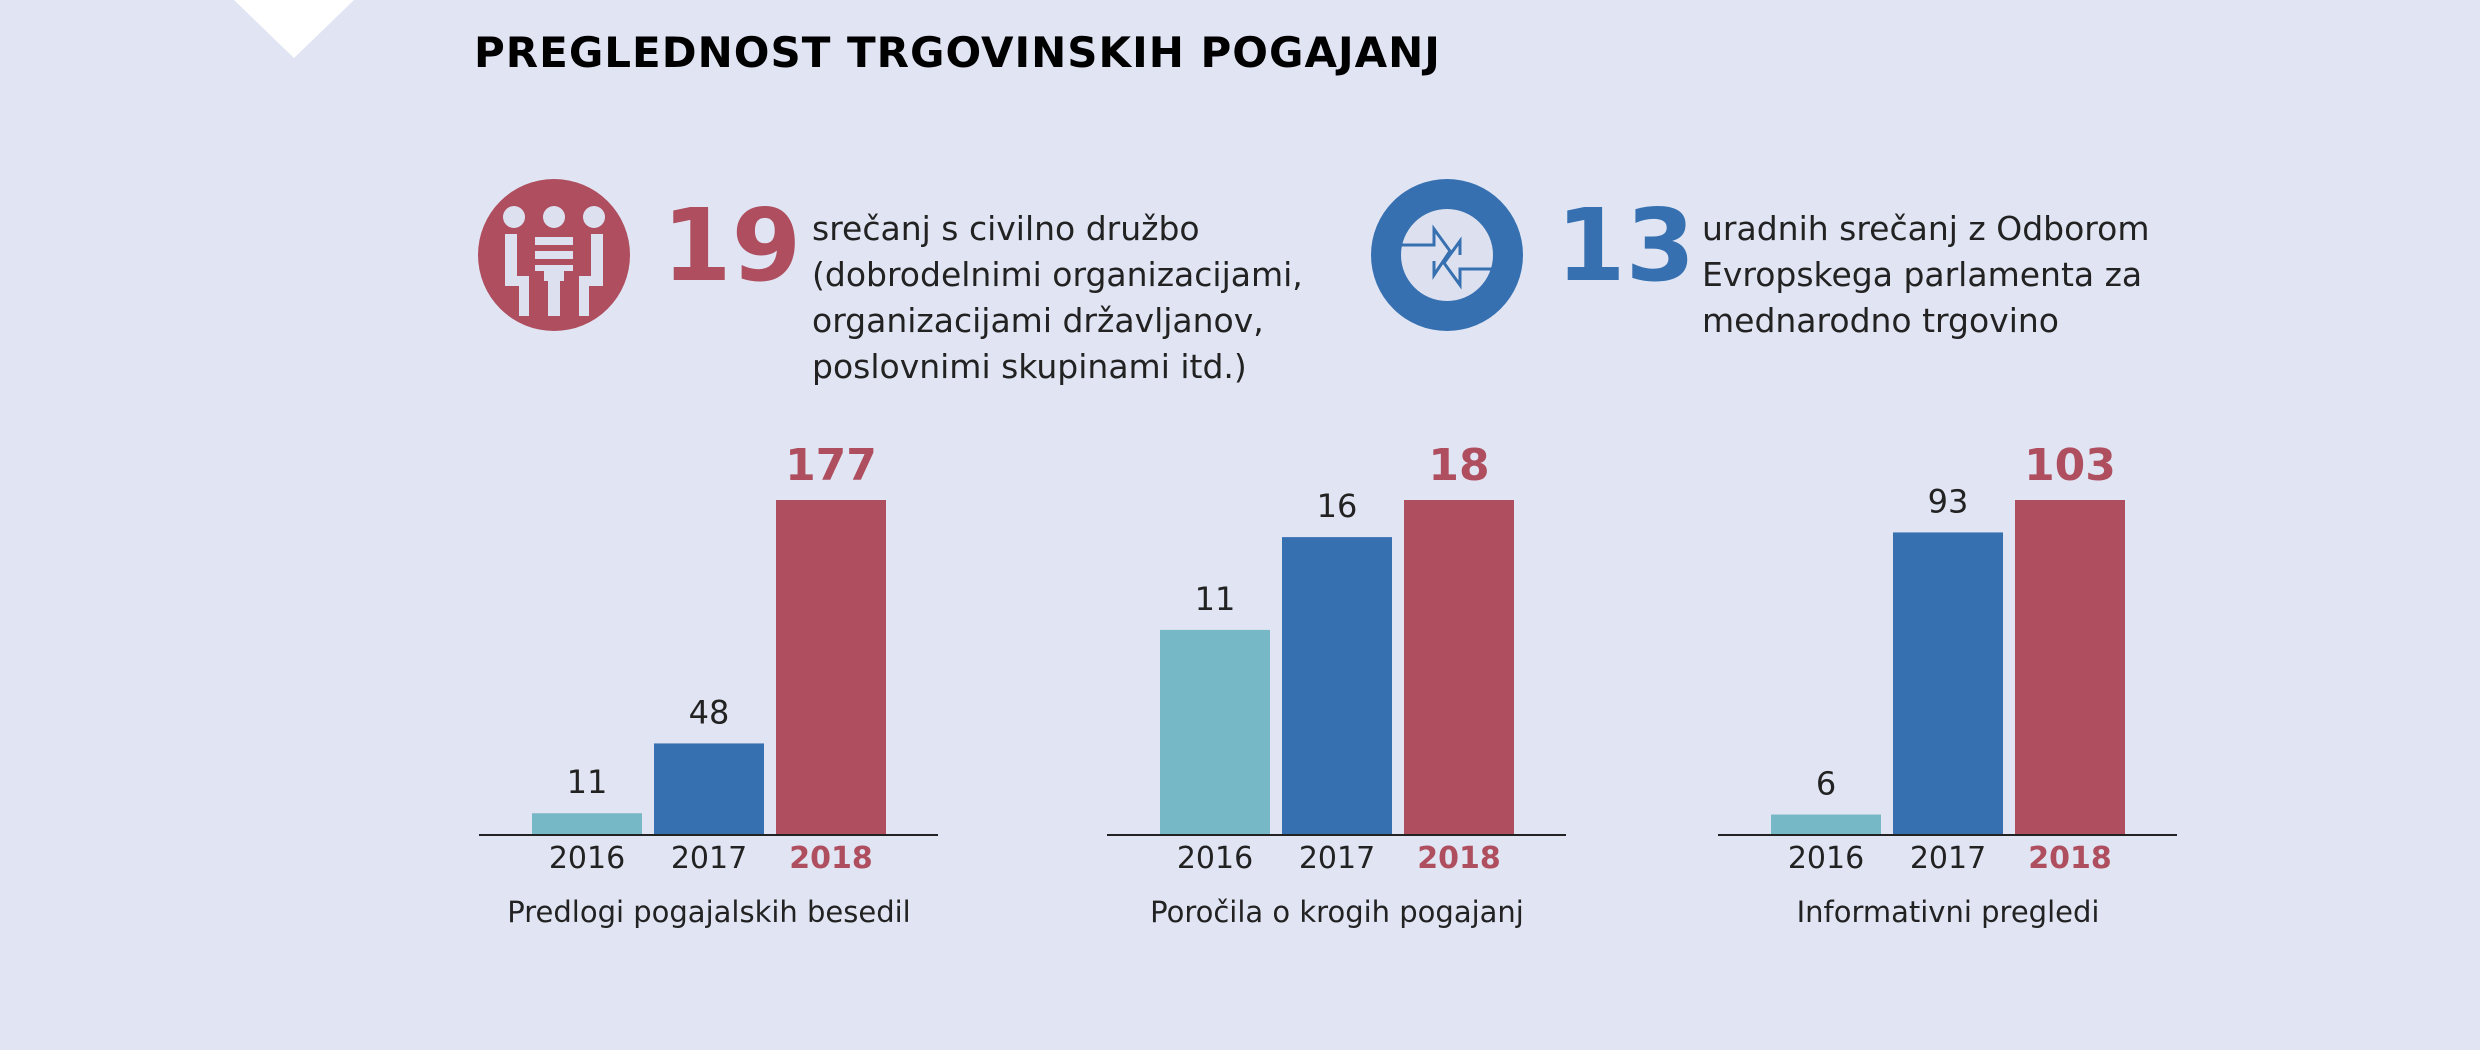 The image size is (2480, 1050). Describe the element at coordinates (732, 245) in the screenshot. I see `stat-number-civil-society: 19` at that location.